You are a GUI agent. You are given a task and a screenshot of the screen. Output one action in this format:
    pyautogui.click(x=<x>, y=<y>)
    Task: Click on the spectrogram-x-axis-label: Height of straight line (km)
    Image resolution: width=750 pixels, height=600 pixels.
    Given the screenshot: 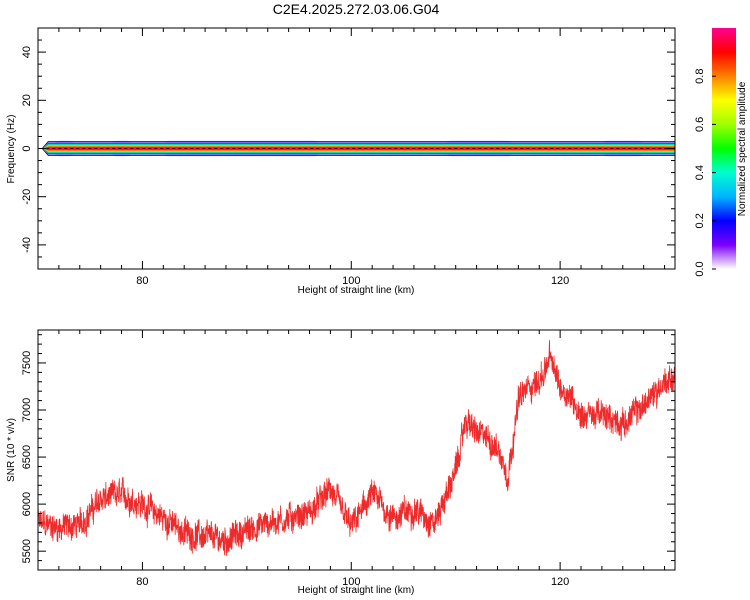 What is the action you would take?
    pyautogui.click(x=356, y=290)
    